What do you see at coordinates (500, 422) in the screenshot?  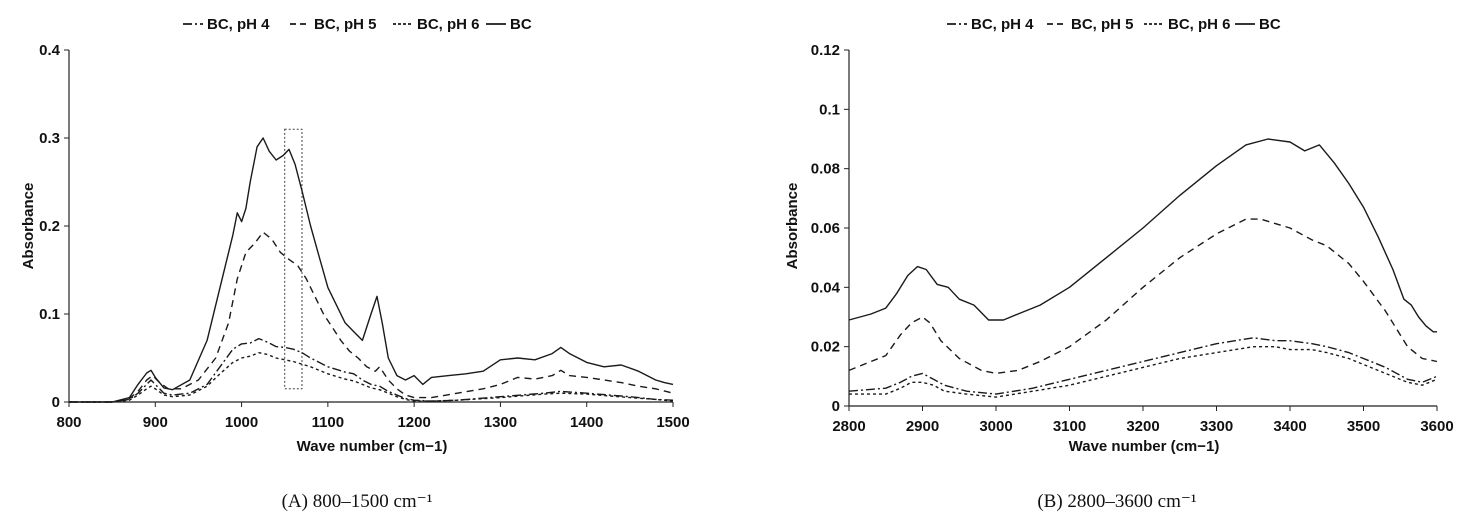 I see `x-tick-label: 1300` at bounding box center [500, 422].